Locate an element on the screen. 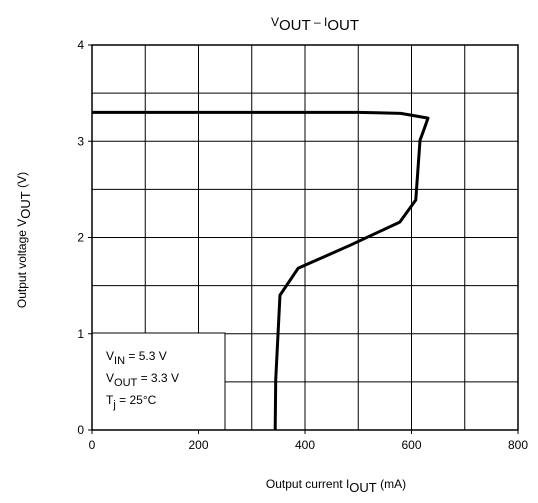 Image resolution: width=538 pixels, height=503 pixels. annotation: VIN = 5.3 V is located at coordinates (136, 358).